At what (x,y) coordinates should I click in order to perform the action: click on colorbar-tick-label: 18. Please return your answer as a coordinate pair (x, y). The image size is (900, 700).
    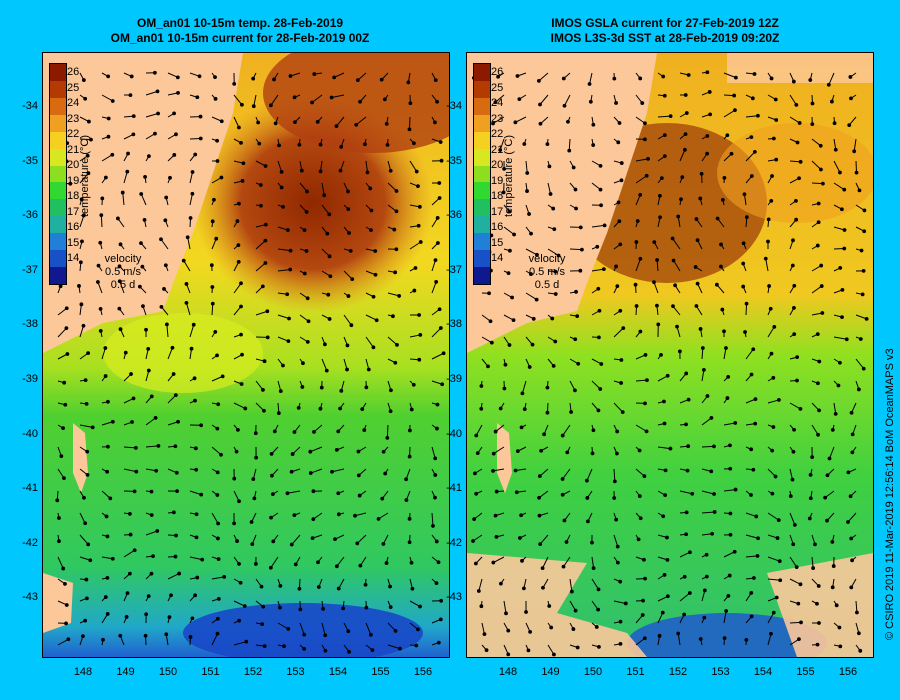
    Looking at the image, I should click on (73, 196).